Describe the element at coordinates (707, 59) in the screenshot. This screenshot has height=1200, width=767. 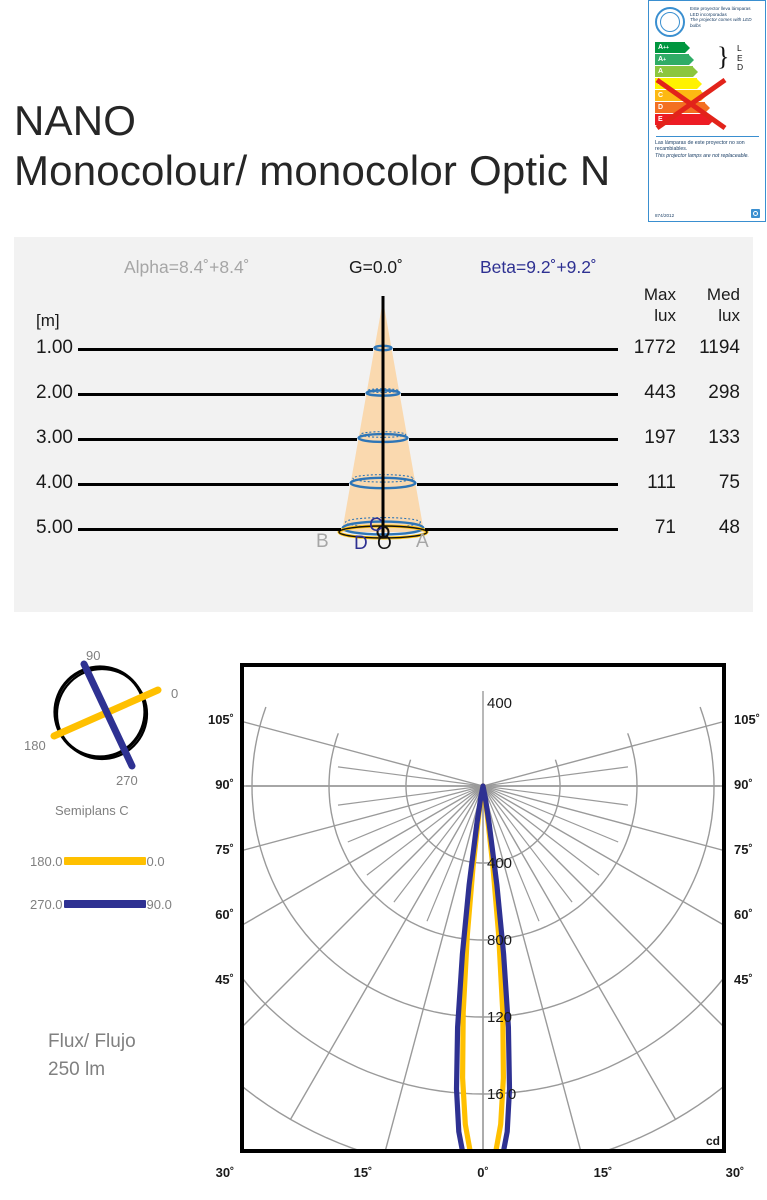
I see `energy-class-row: A +` at that location.